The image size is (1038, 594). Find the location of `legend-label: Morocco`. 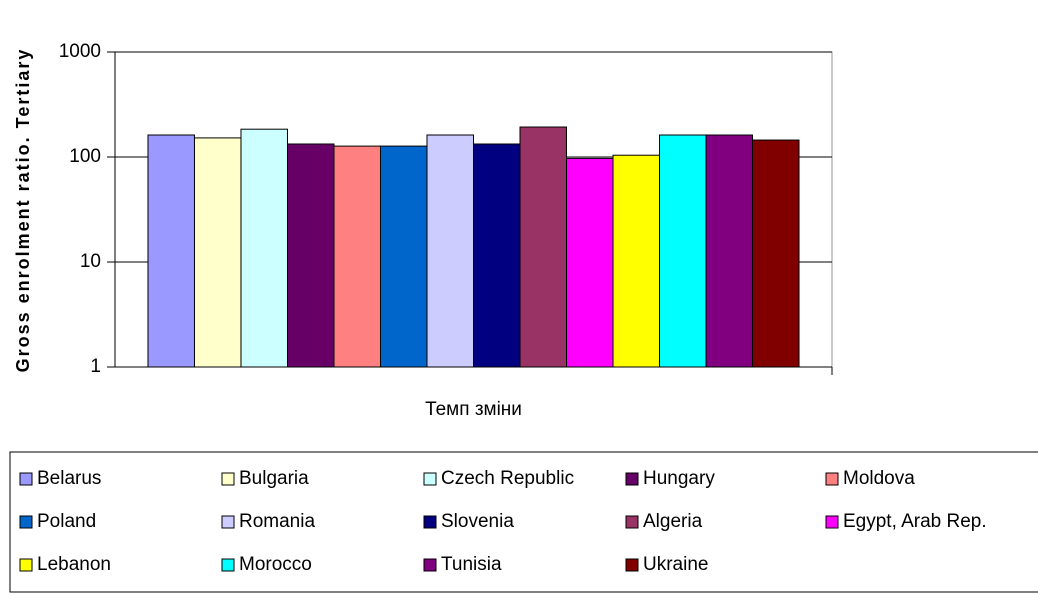

legend-label: Morocco is located at coordinates (275, 564).